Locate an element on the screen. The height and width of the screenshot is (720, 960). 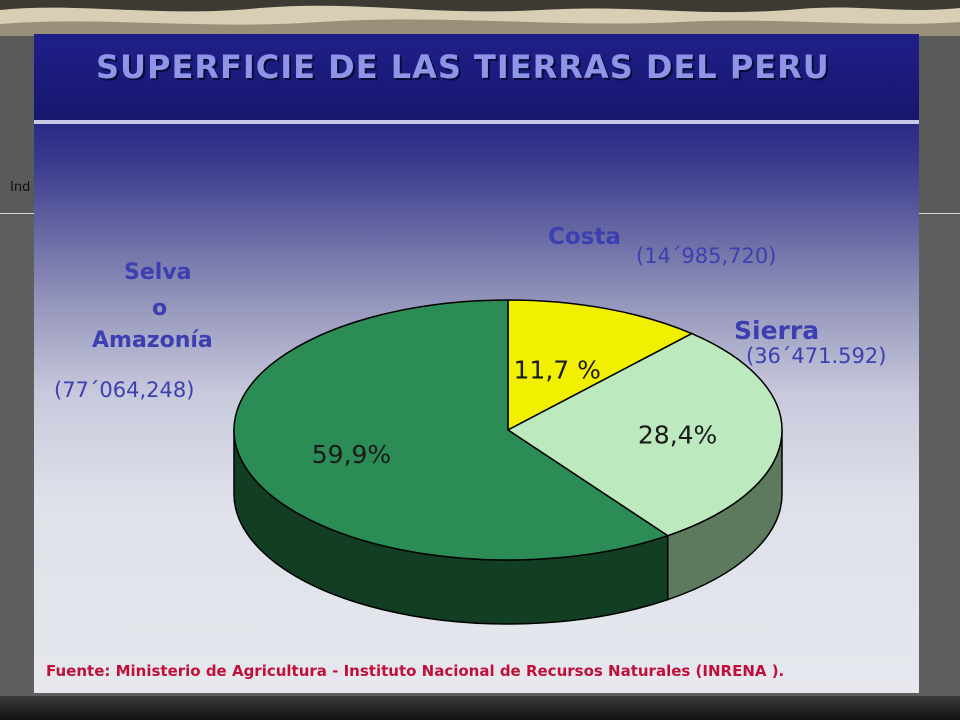
top-decorative-band is located at coordinates (480, 18).